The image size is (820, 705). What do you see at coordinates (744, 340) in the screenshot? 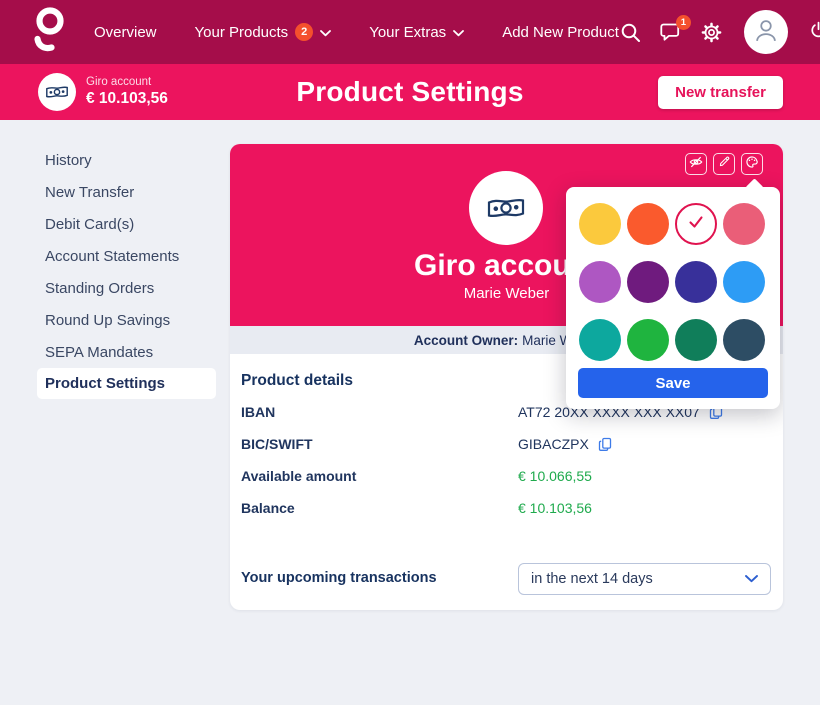
I see `color-swatch-slate` at bounding box center [744, 340].